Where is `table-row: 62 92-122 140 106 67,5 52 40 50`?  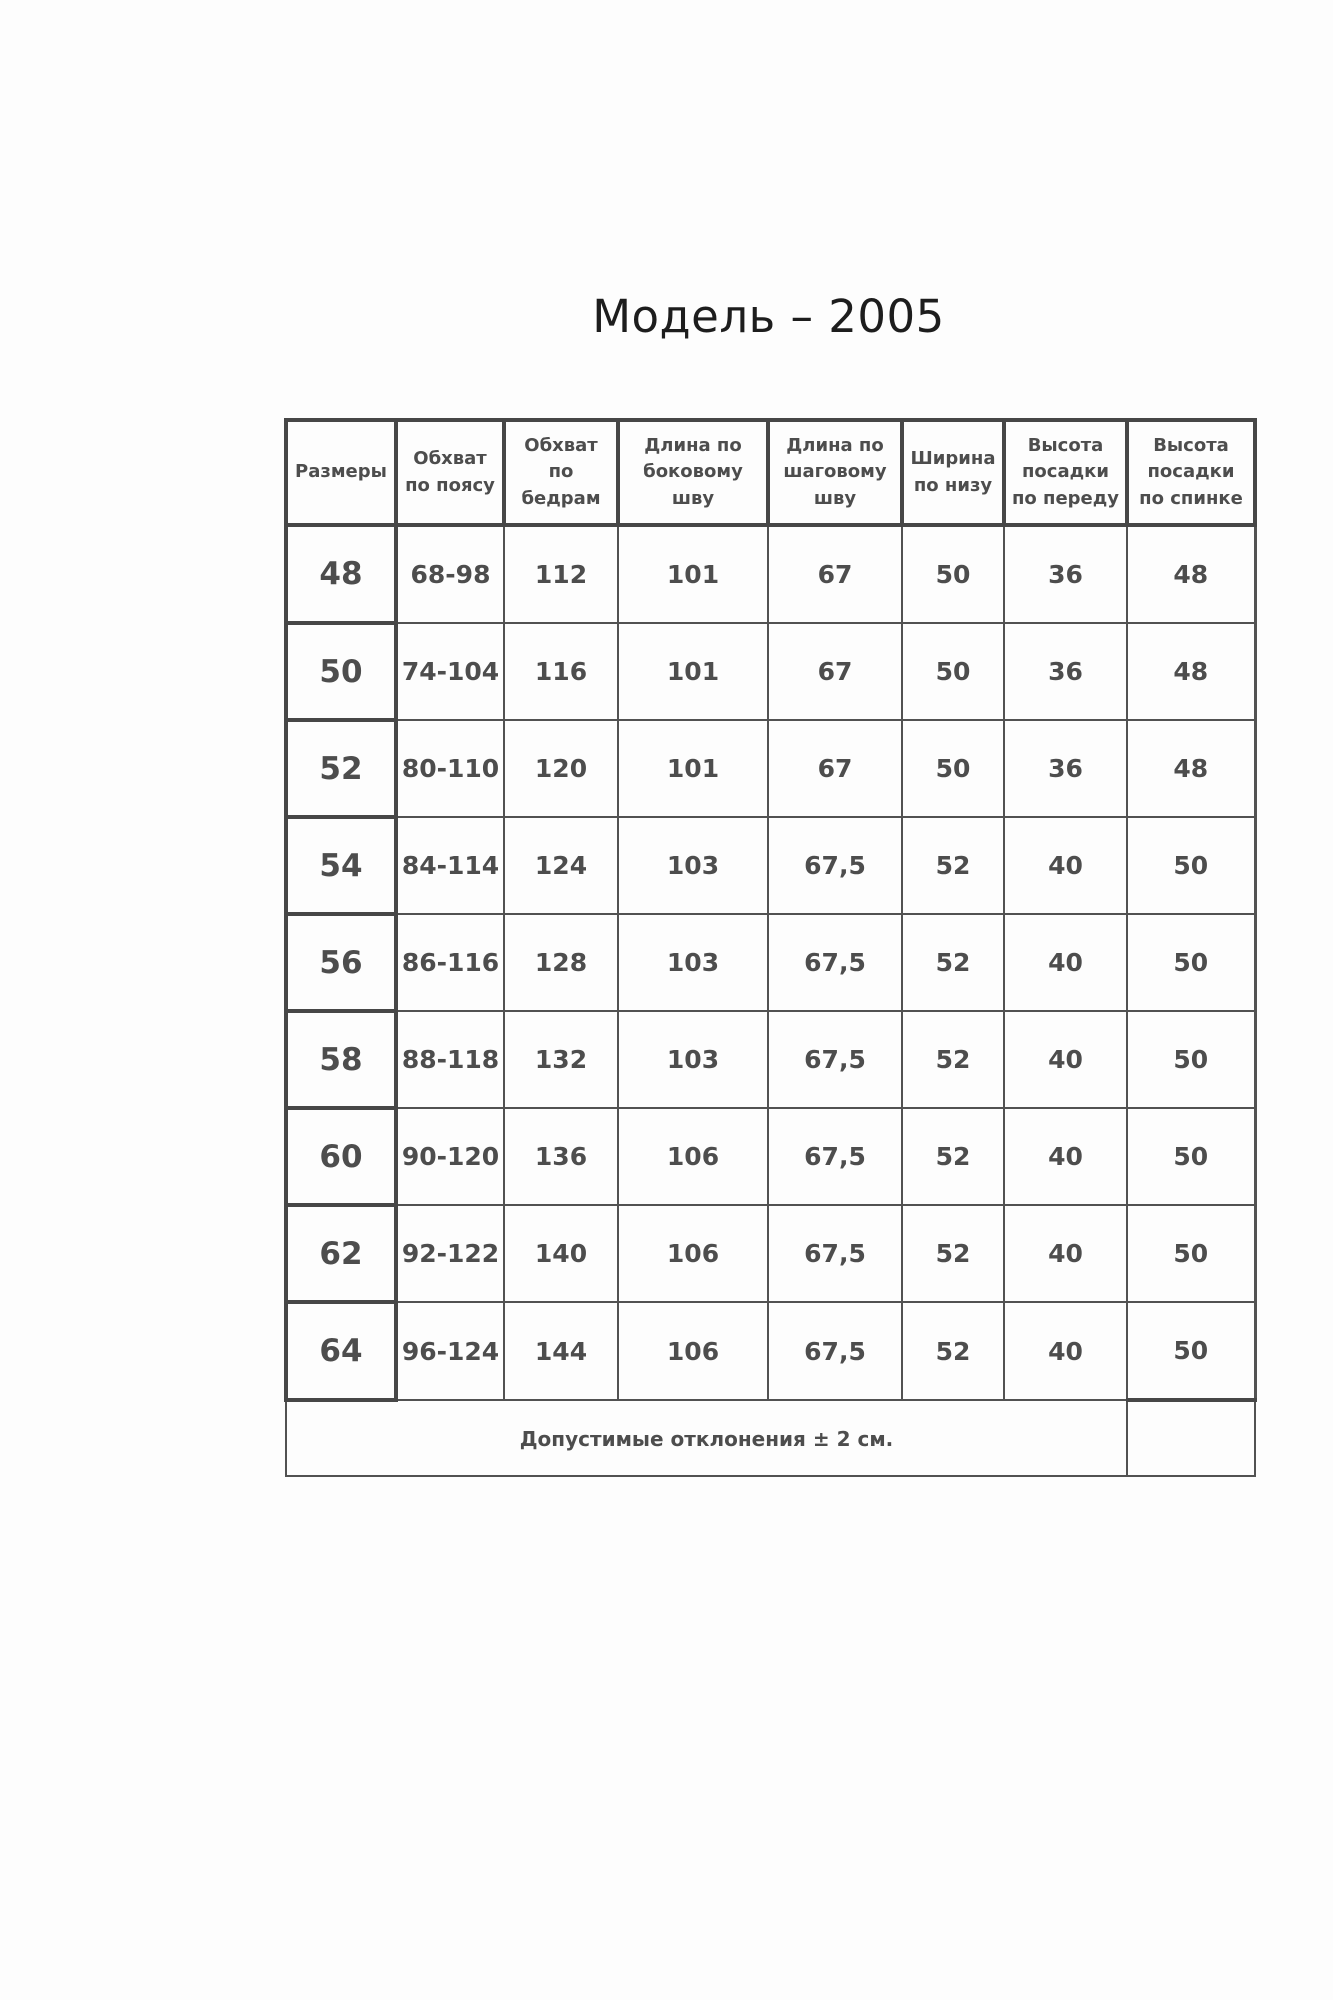 table-row: 62 92-122 140 106 67,5 52 40 50 is located at coordinates (770, 1253).